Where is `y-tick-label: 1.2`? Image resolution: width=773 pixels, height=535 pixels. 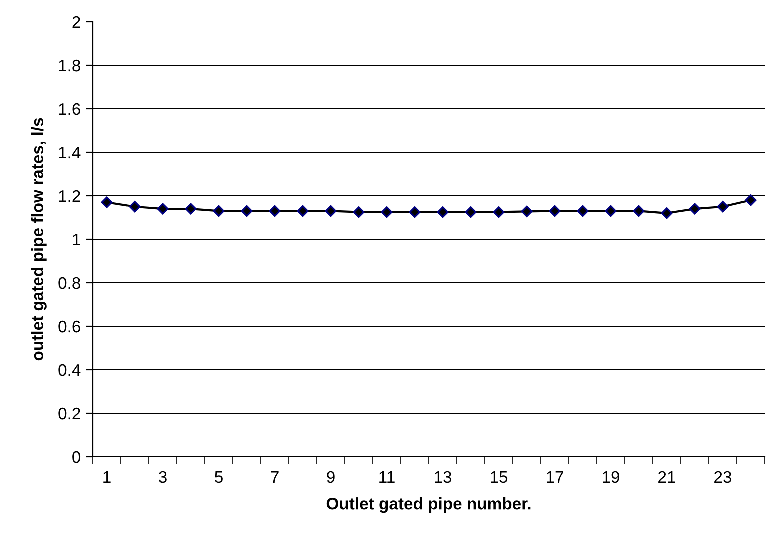 y-tick-label: 1.2 is located at coordinates (69, 196).